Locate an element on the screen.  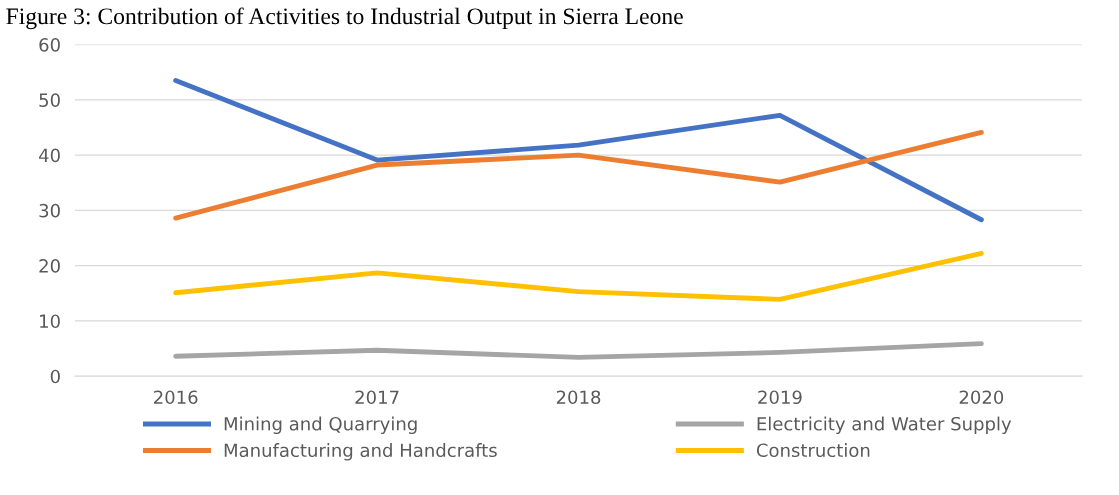
x-tick-label: 2017 is located at coordinates (377, 397).